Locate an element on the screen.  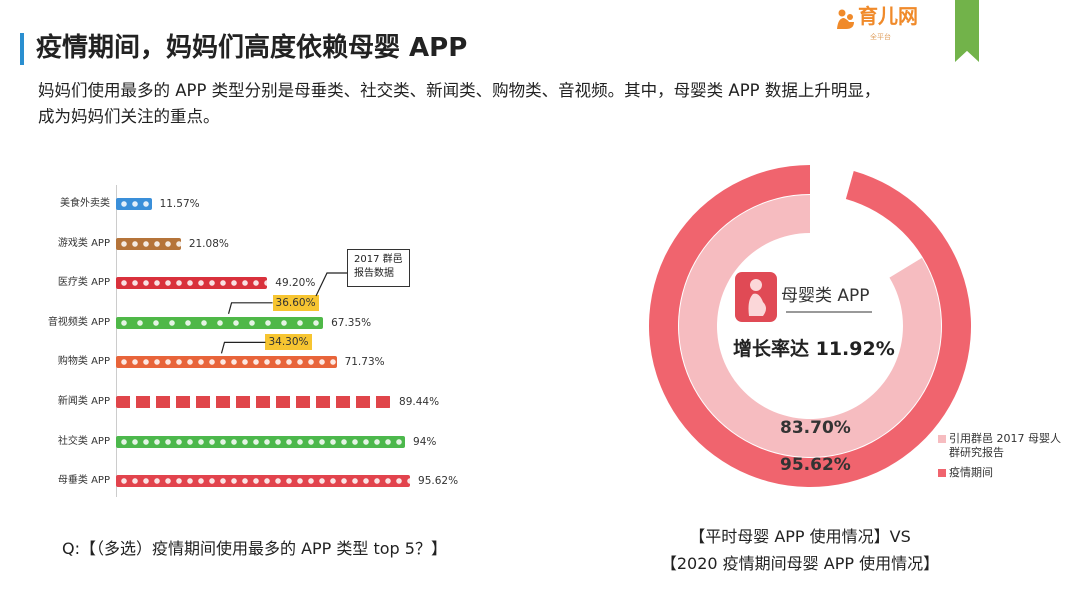
legend-label-pandemic: 疫情期间 is located at coordinates (971, 472).